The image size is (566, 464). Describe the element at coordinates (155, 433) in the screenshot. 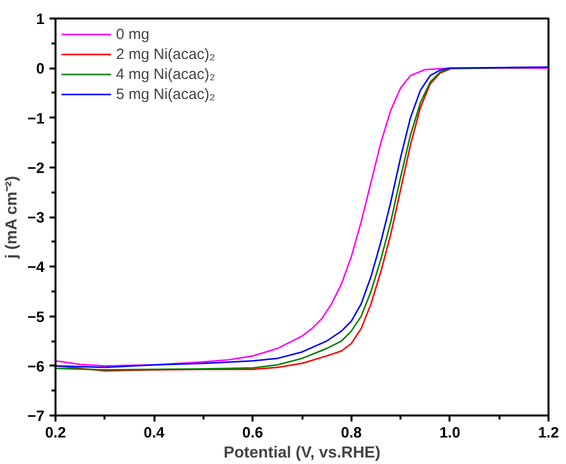

I see `x-tick-label: 0.4` at that location.